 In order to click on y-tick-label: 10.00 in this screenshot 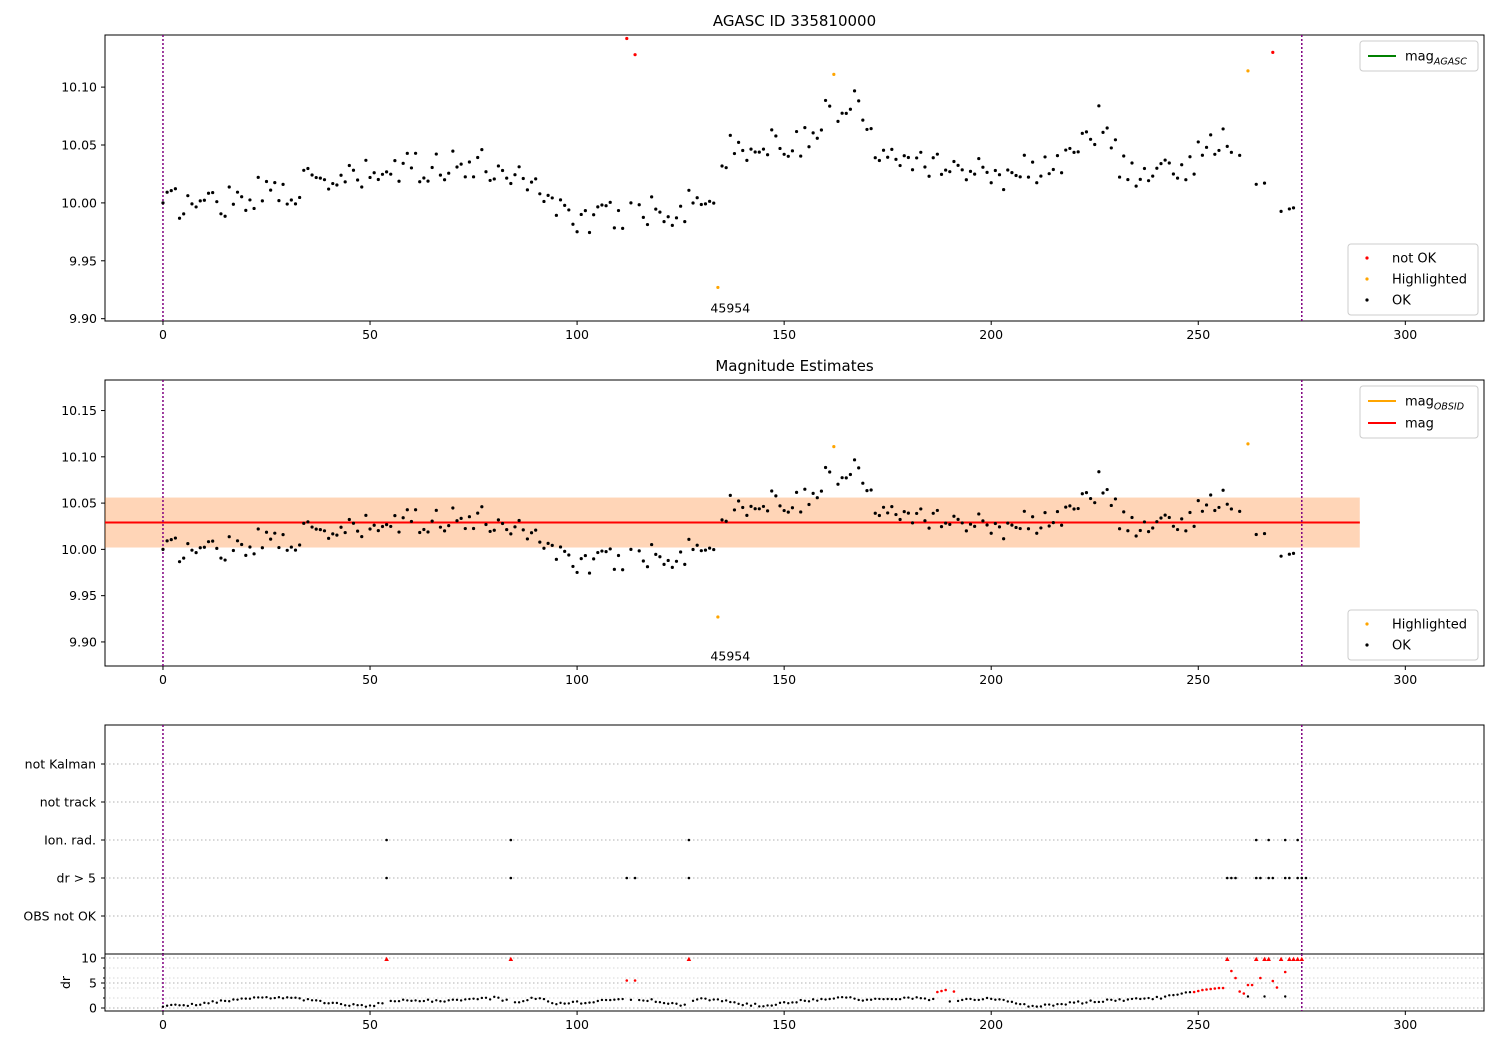, I will do `click(79, 202)`.